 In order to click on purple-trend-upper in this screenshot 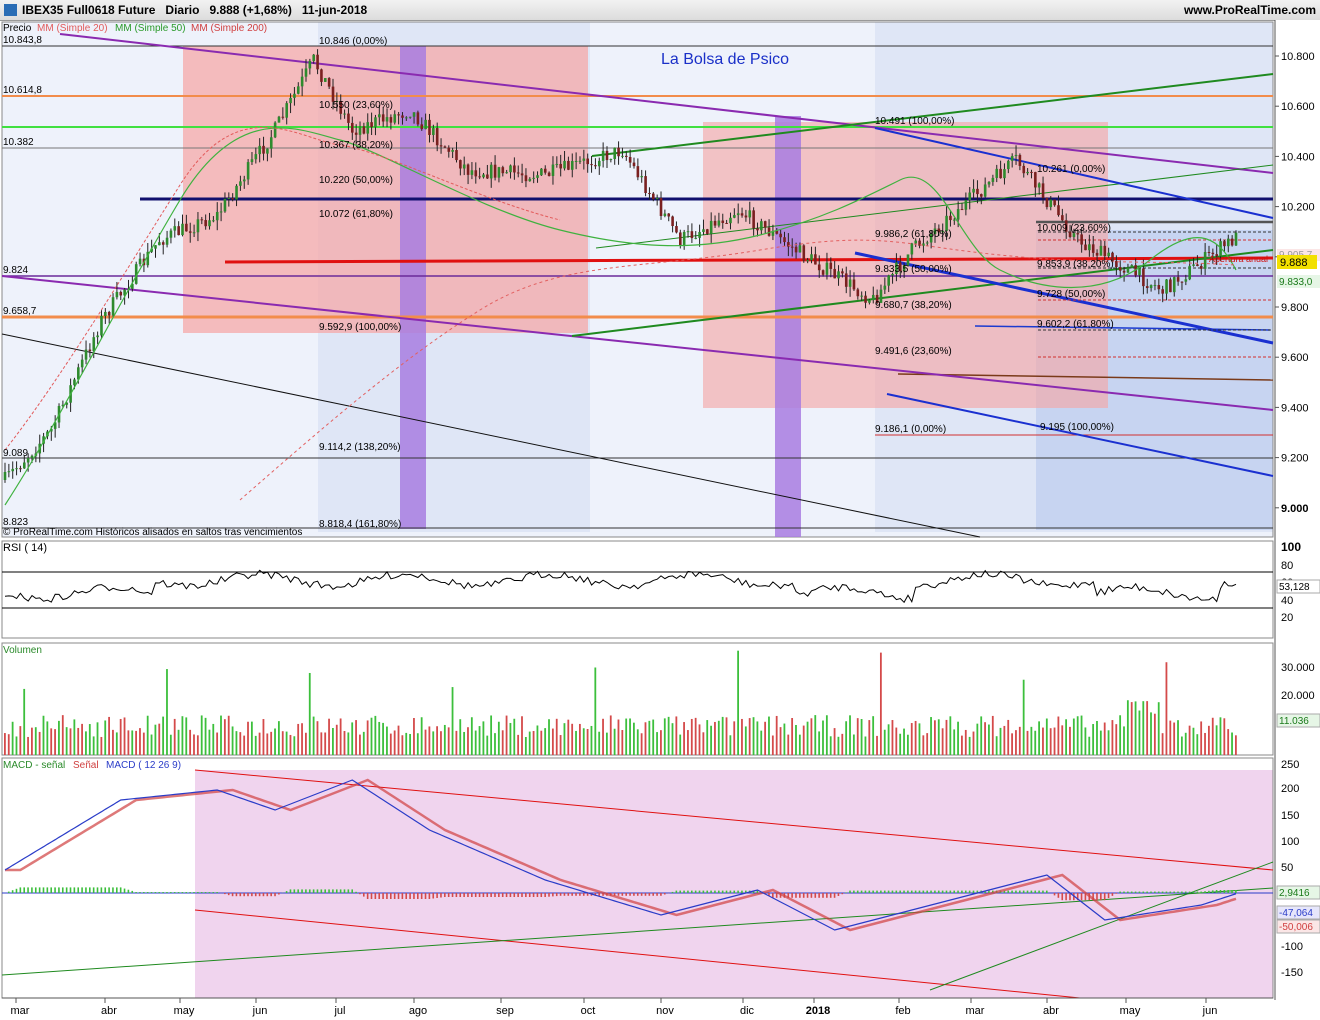, I will do `click(666, 103)`.